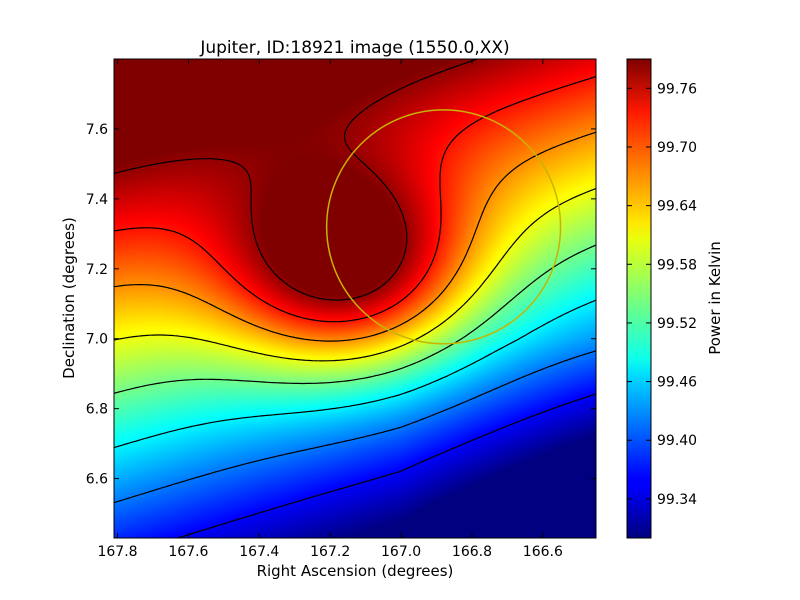 The width and height of the screenshot is (800, 600). I want to click on x-axis-label: Right Ascension (degrees), so click(355, 571).